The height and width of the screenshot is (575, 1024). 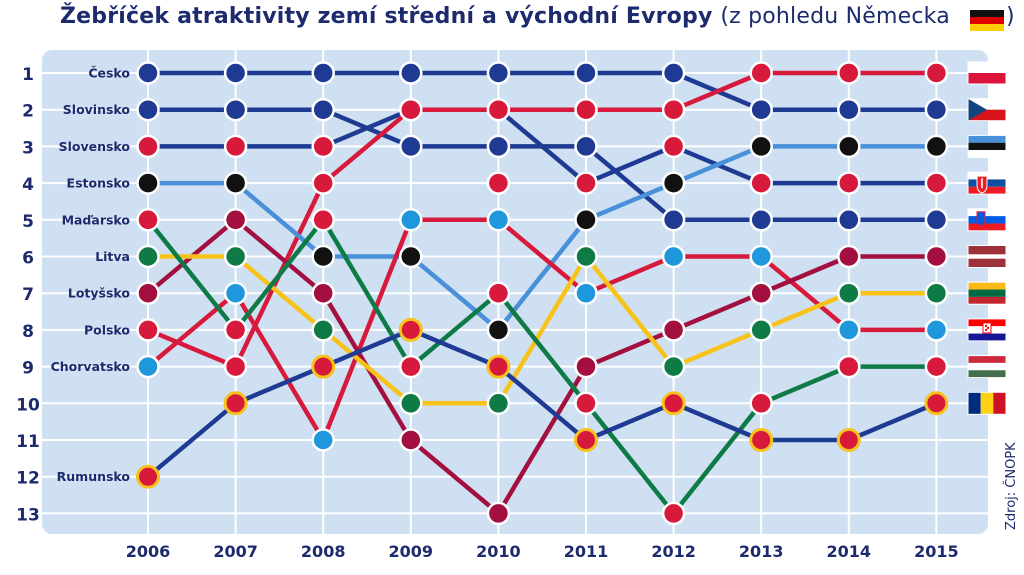 What do you see at coordinates (849, 551) in the screenshot?
I see `x-tick-label: 2014` at bounding box center [849, 551].